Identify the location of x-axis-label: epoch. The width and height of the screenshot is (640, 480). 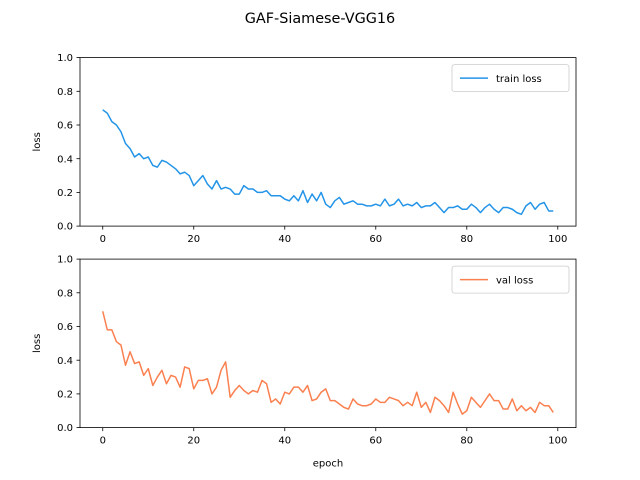
(328, 464).